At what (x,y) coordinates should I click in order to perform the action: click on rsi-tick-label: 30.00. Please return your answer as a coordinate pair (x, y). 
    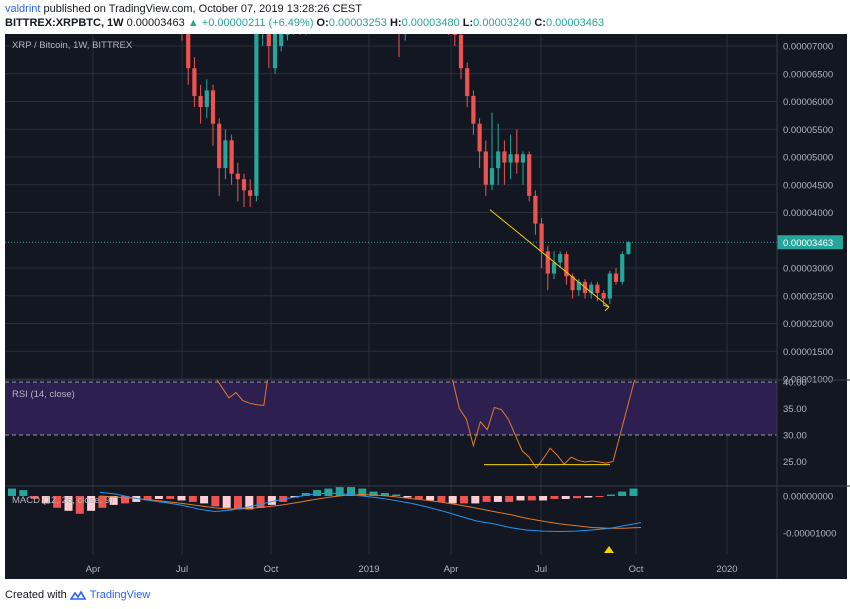
    Looking at the image, I should click on (795, 436).